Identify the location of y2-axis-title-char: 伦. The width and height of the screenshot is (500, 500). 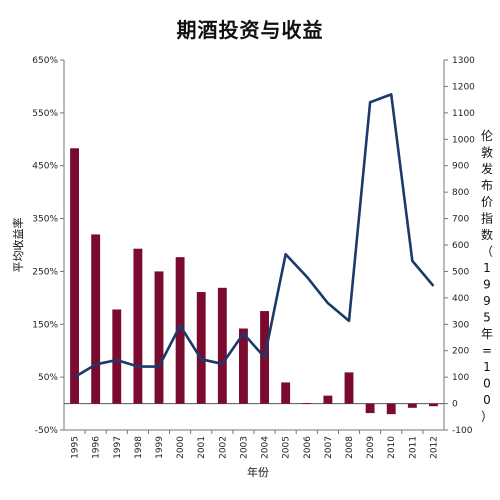
(487, 135).